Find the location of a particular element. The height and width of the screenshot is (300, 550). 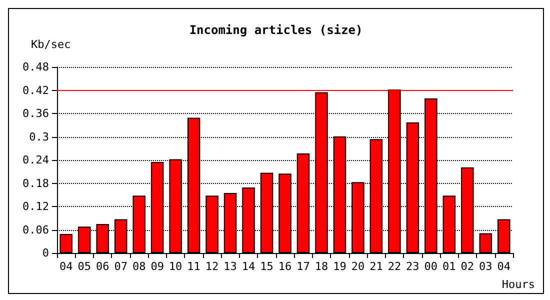

x-tick-label: 18 is located at coordinates (321, 266).